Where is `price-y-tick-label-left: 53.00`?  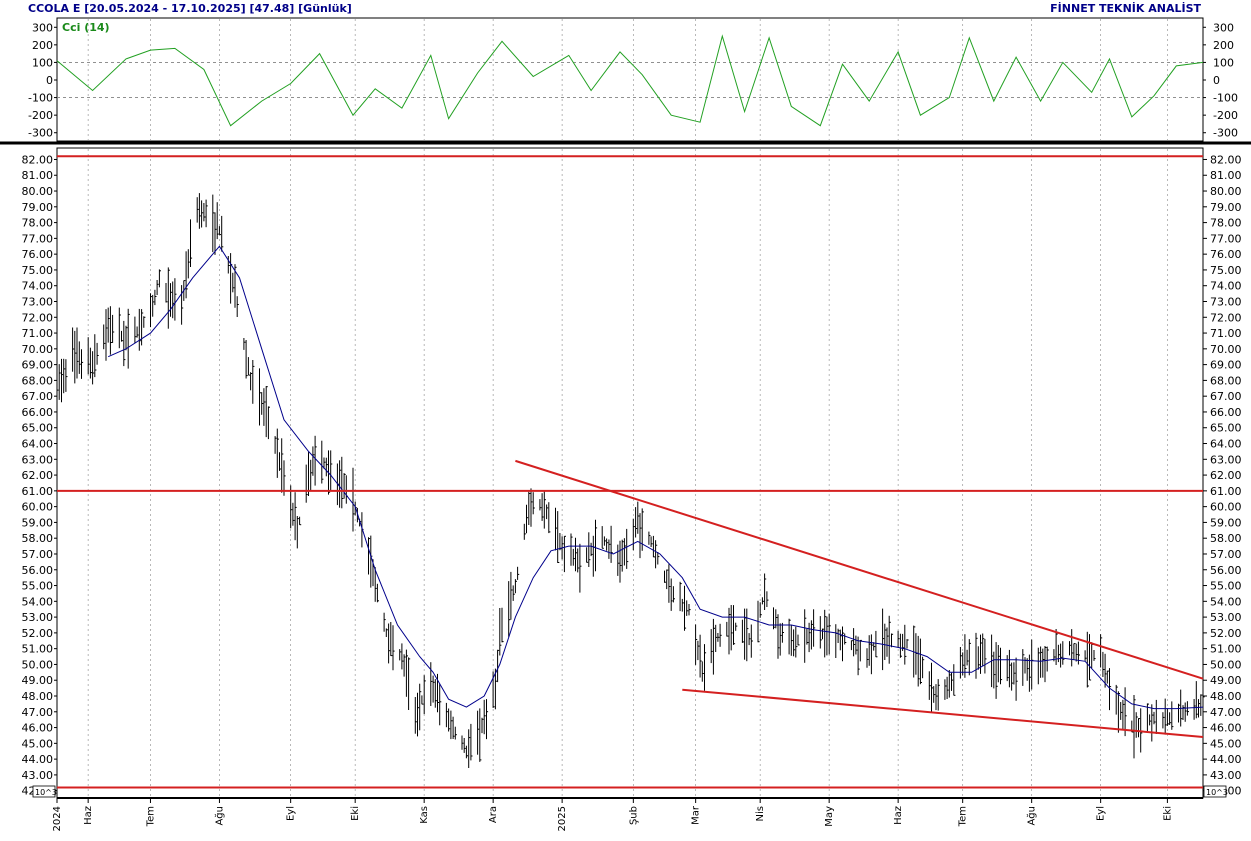
price-y-tick-label-left: 53.00 is located at coordinates (38, 617).